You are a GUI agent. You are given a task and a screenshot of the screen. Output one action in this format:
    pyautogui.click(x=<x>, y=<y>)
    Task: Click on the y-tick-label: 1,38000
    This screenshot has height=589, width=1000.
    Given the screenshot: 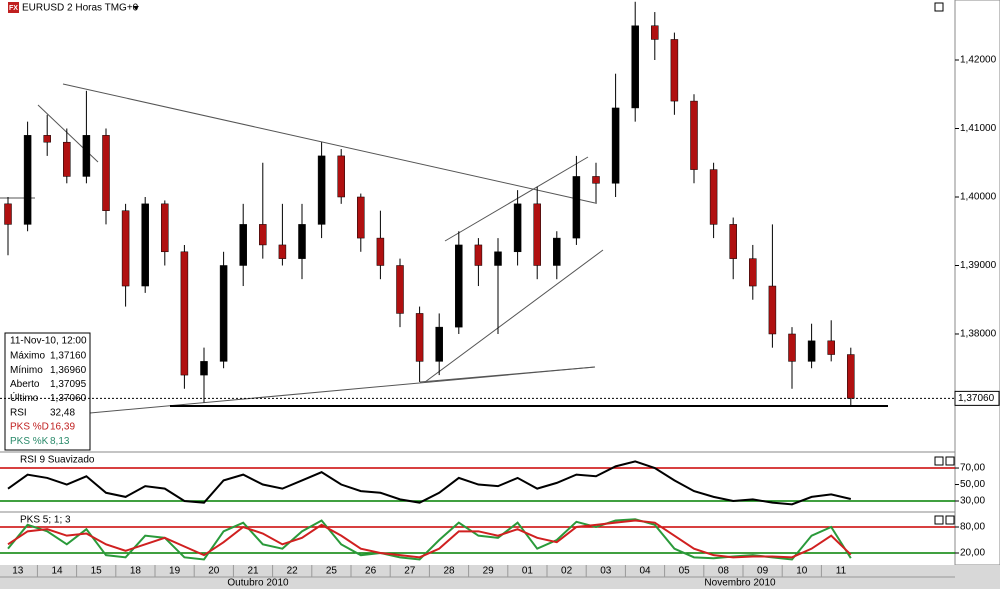 What is the action you would take?
    pyautogui.click(x=978, y=334)
    